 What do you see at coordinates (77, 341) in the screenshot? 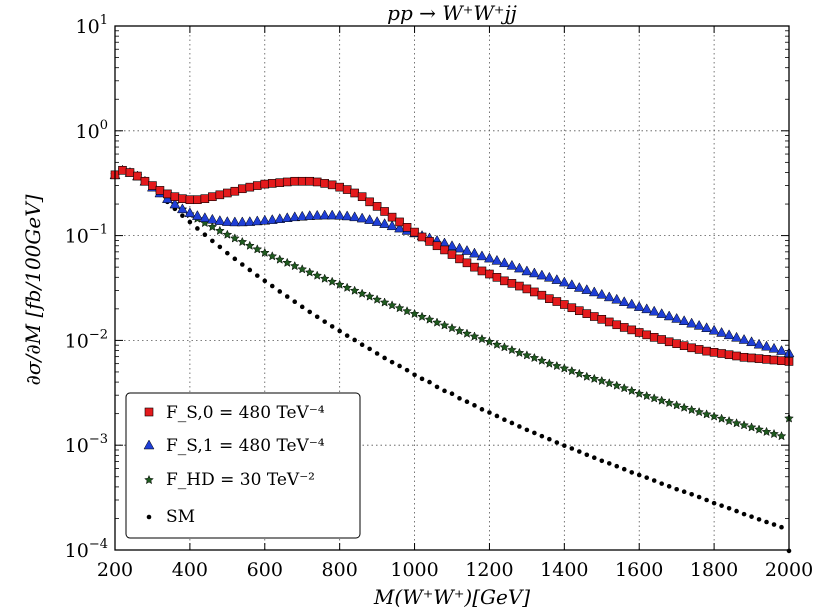
I see `y-tick-base: 10` at bounding box center [77, 341].